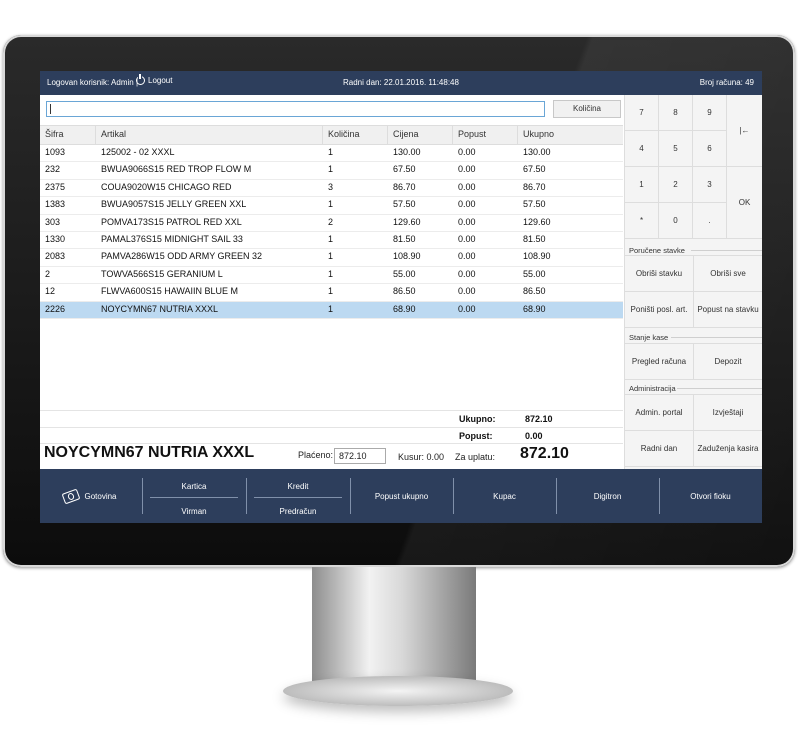 The image size is (798, 736). What do you see at coordinates (710, 149) in the screenshot?
I see `key-6: 6` at bounding box center [710, 149].